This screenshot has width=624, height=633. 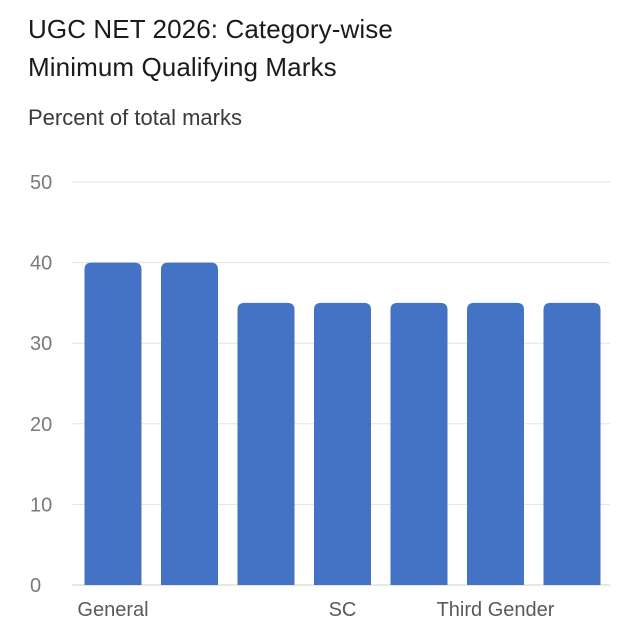 What do you see at coordinates (41, 425) in the screenshot?
I see `y-tick-label-20: 20` at bounding box center [41, 425].